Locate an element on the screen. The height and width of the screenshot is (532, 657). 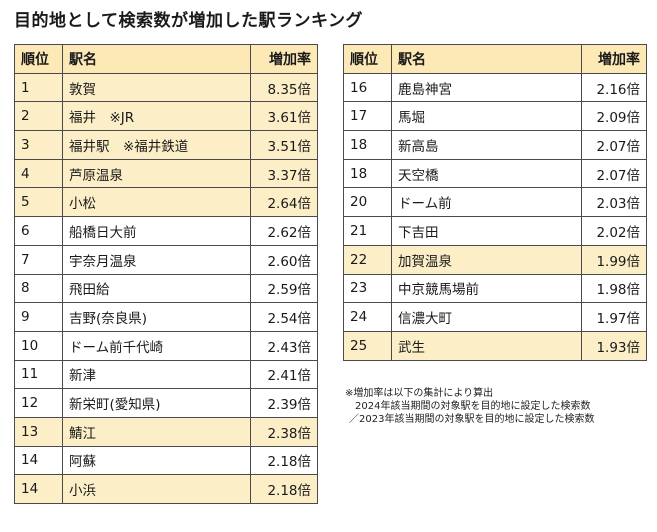
table-row: 23 中京競馬場前 1.98倍 is located at coordinates (495, 288).